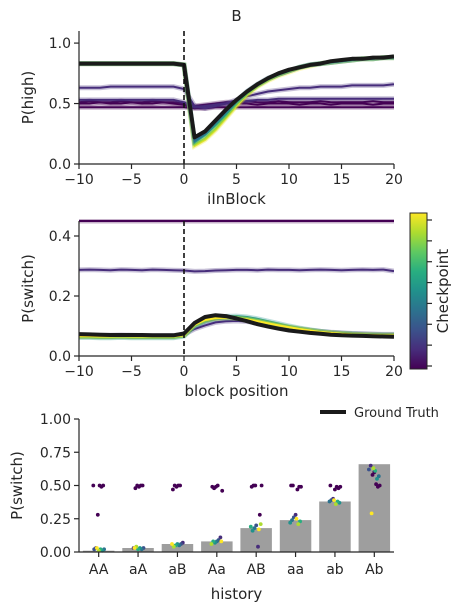 The width and height of the screenshot is (461, 611). I want to click on p3-y-axis-label: P(switch), so click(17, 485).